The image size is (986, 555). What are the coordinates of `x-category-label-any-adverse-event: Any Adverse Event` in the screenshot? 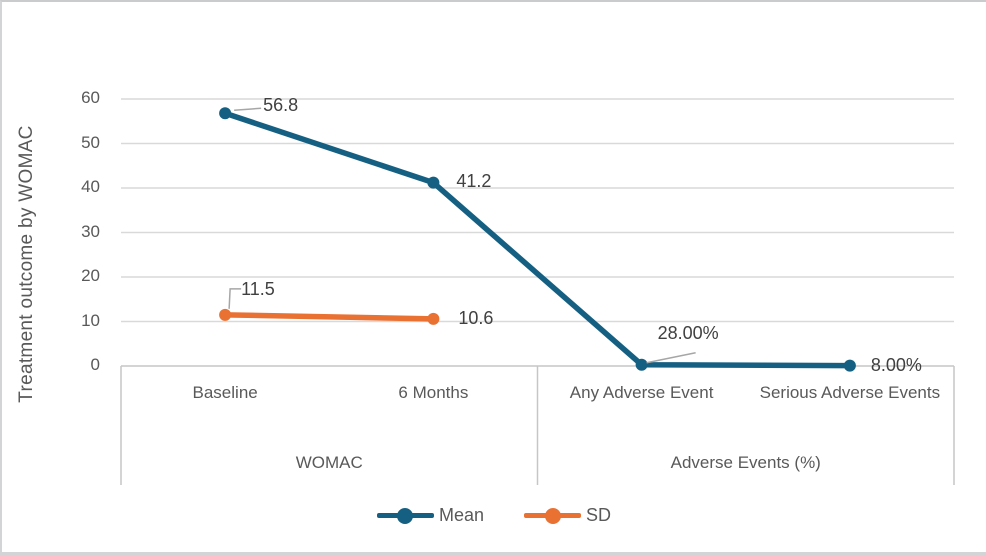 It's located at (641, 392).